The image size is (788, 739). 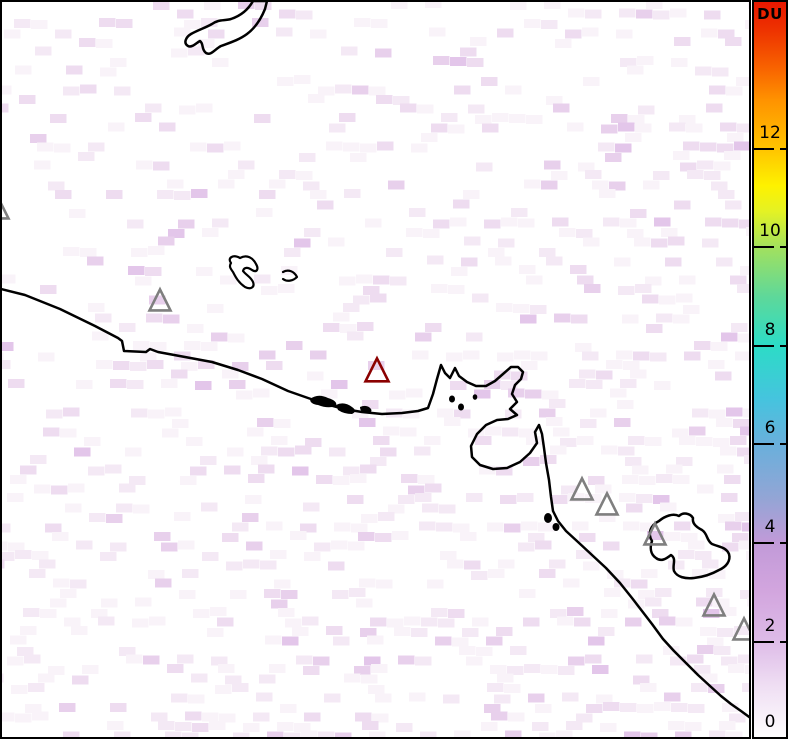 I want to click on colorbar-tick-label: 10, so click(x=770, y=231).